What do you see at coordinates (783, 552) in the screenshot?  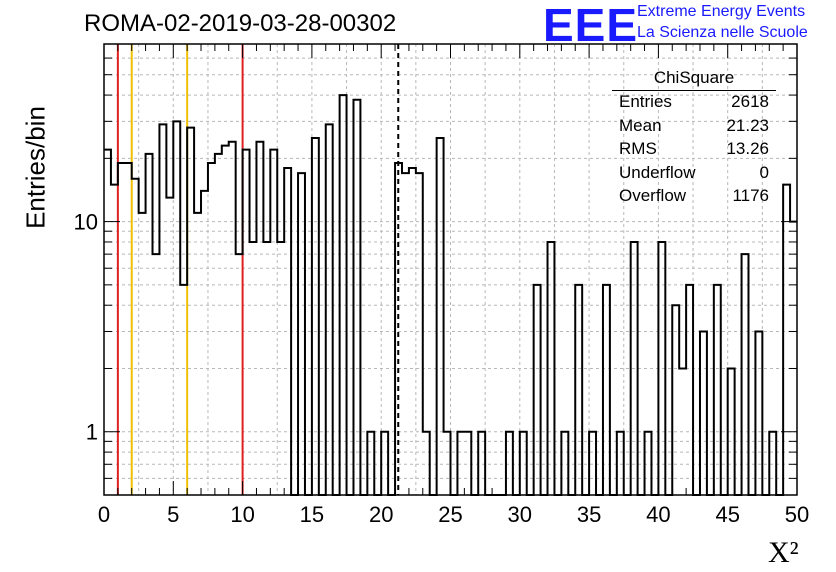 I see `x-axis-label: X²` at bounding box center [783, 552].